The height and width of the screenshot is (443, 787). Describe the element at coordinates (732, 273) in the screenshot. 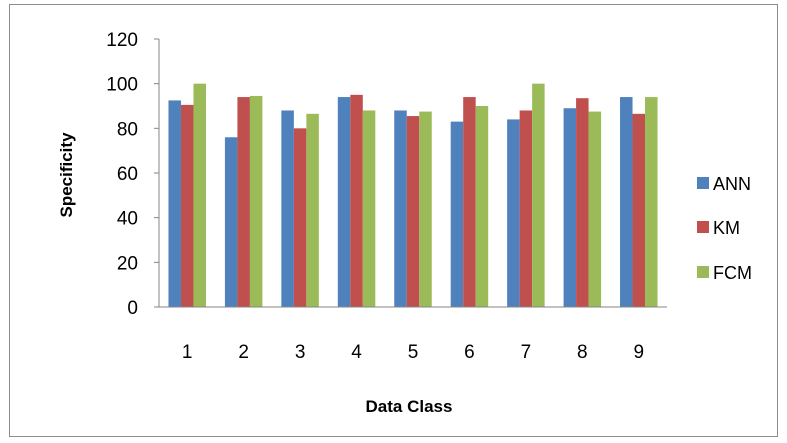

I see `legend-label-fcm: FCM` at that location.